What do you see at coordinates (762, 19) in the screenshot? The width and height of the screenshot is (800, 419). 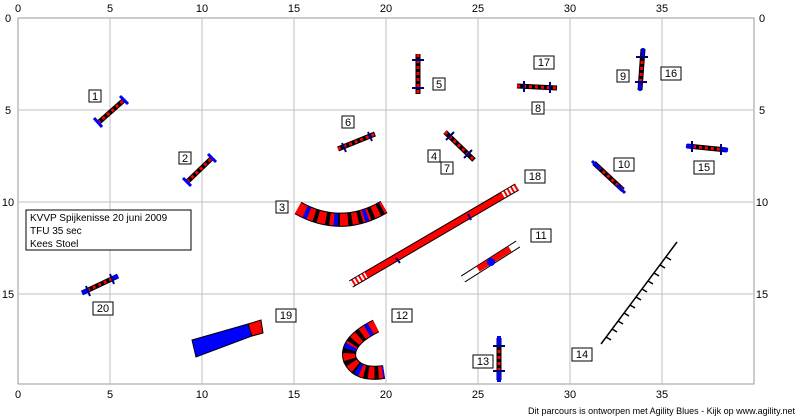 I see `y-tick-right: 0` at bounding box center [762, 19].